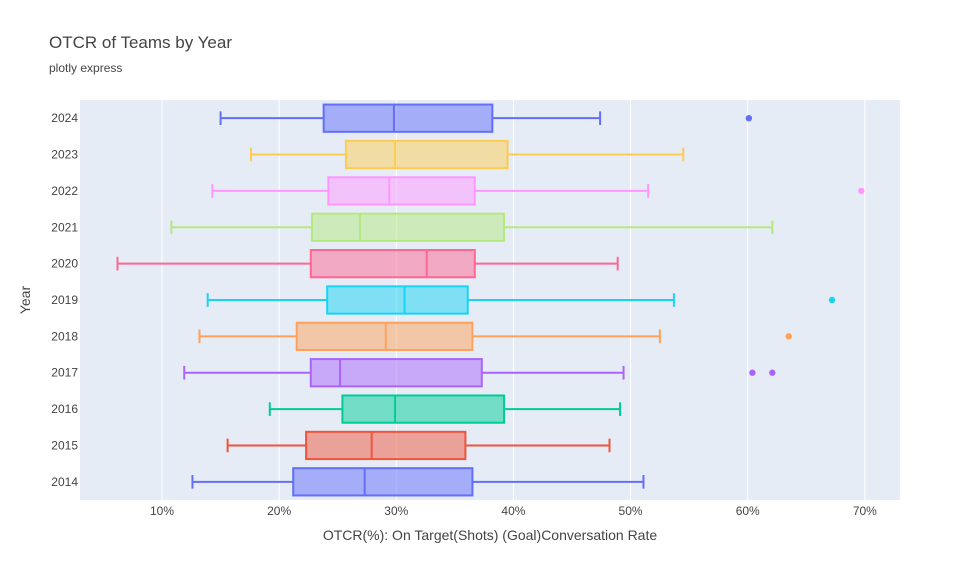 The height and width of the screenshot is (580, 980). I want to click on box-2022, so click(538, 191).